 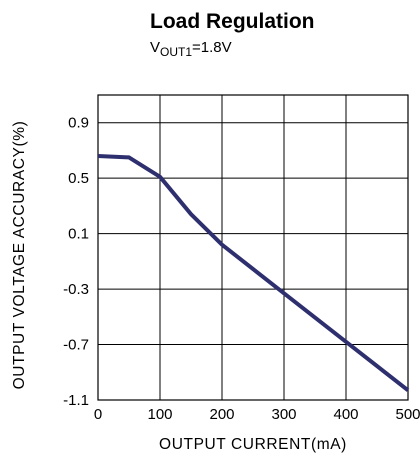 I want to click on y-axis-label: OUTPUT VOLTAGE ACCURACY(%), so click(x=19, y=255).